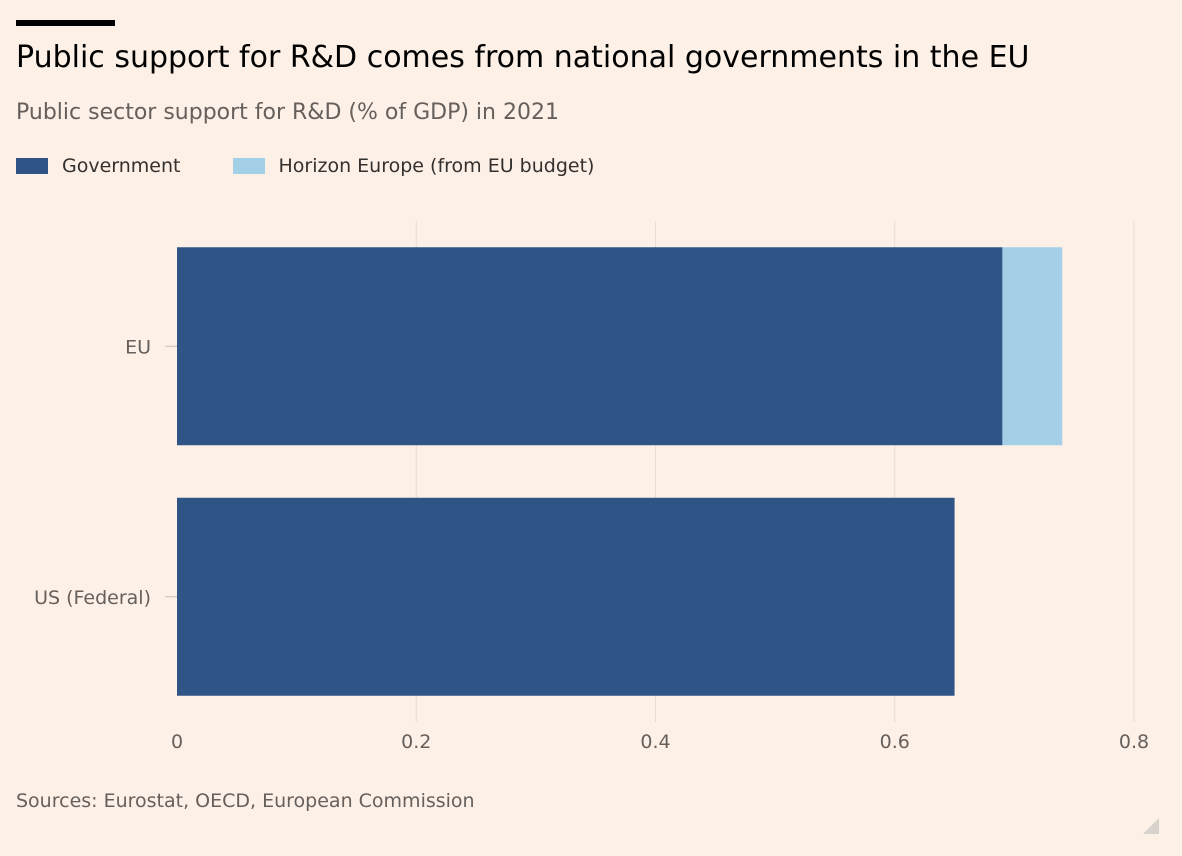 This screenshot has width=1182, height=856. Describe the element at coordinates (895, 742) in the screenshot. I see `x-tick-label-3: 0.6` at that location.